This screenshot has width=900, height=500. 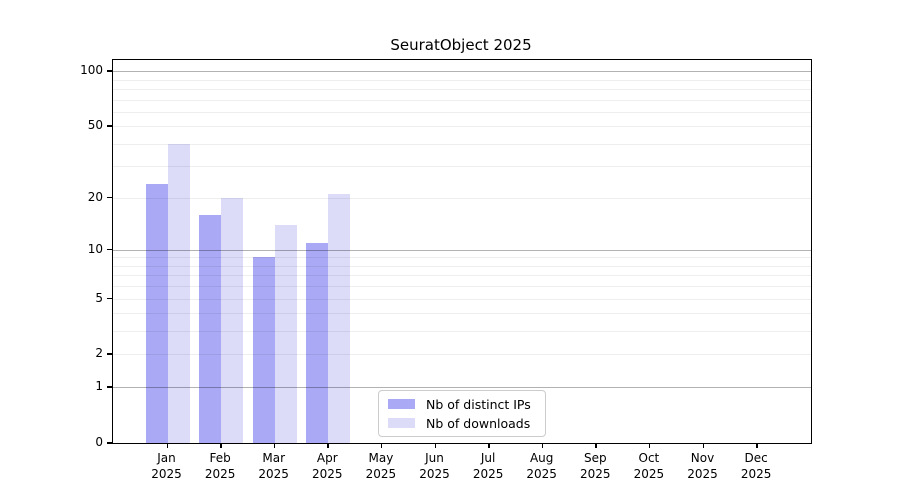 What do you see at coordinates (462, 72) in the screenshot?
I see `gridline-major` at bounding box center [462, 72].